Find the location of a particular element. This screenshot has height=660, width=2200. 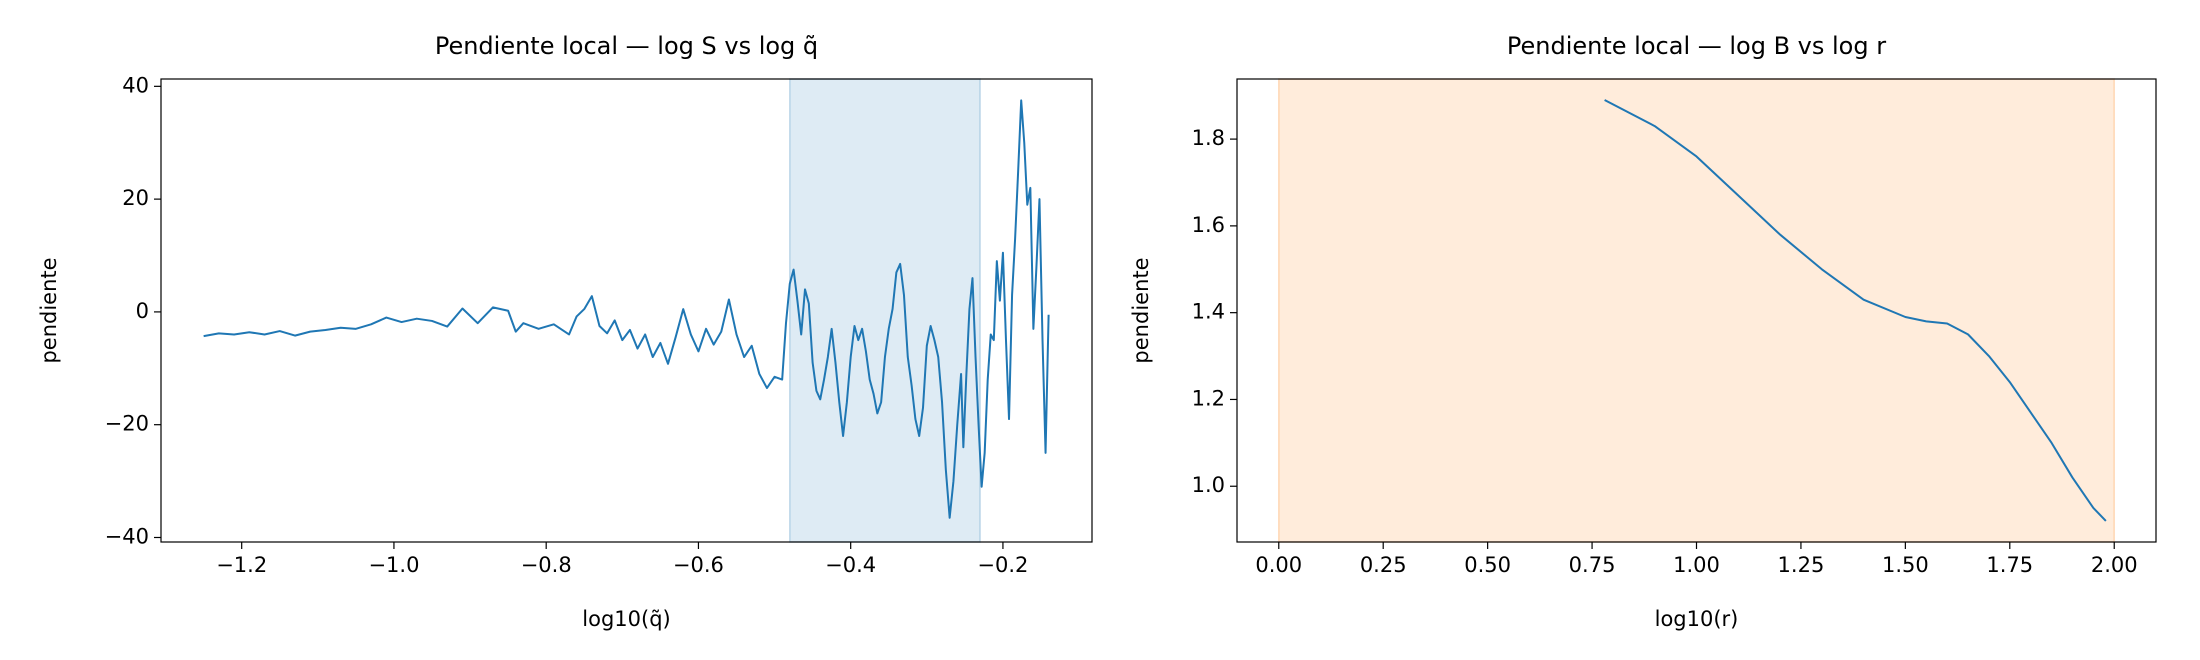

chart-title: Pendiente local — log B vs log r is located at coordinates (1696, 46).